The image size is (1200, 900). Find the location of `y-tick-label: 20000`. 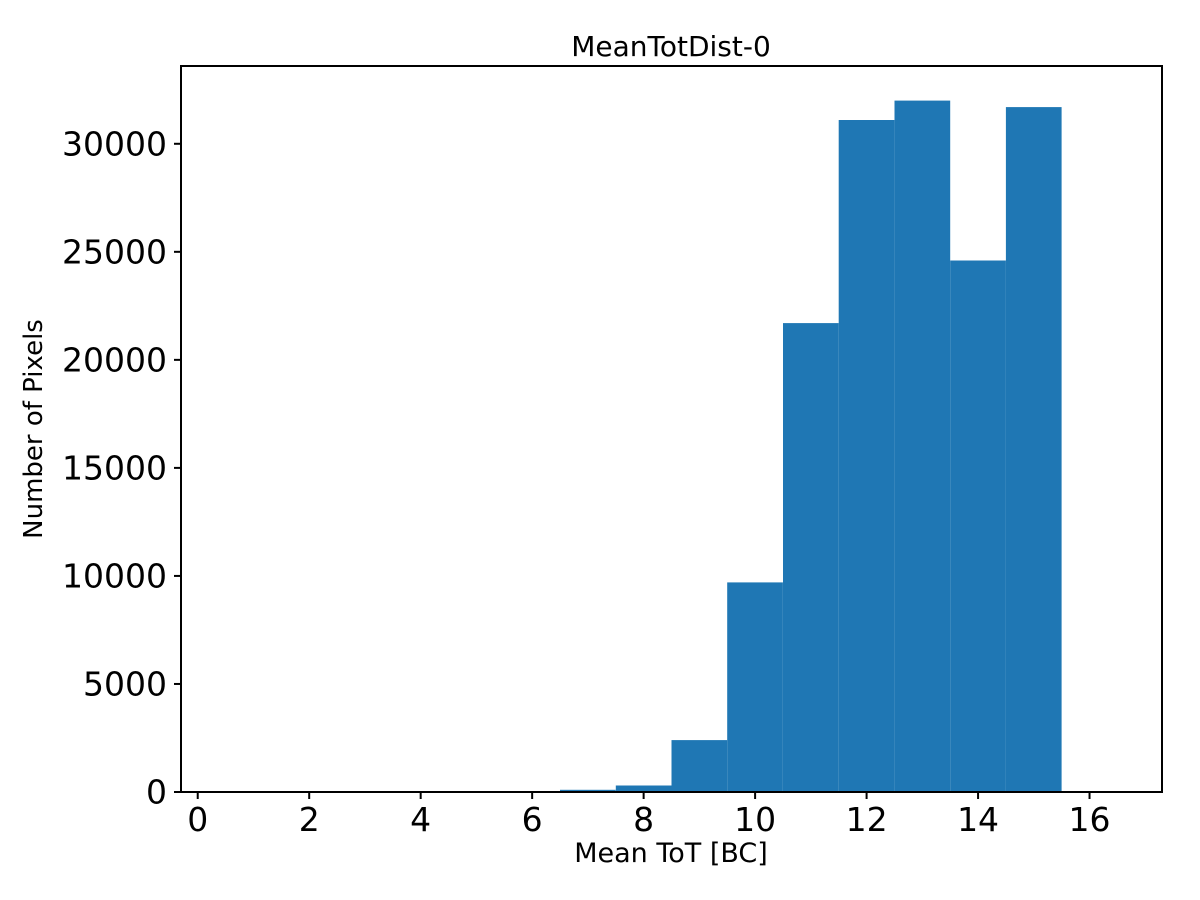

y-tick-label: 20000 is located at coordinates (114, 359).